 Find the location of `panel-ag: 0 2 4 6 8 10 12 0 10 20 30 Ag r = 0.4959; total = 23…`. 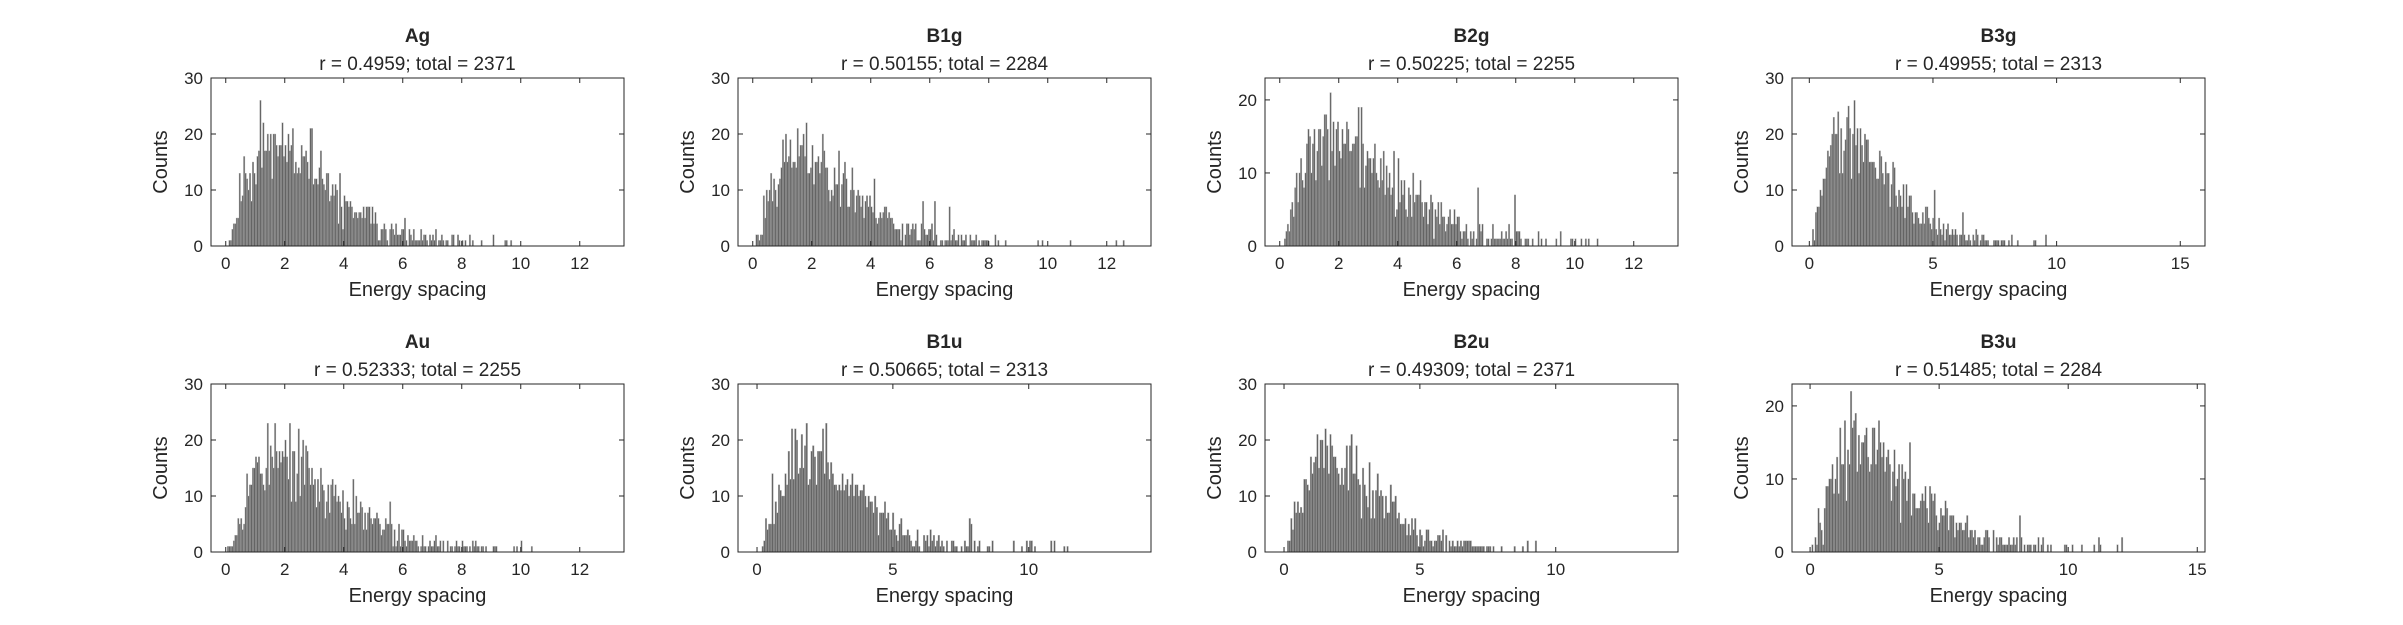

panel-ag: 0 2 4 6 8 10 12 0 10 20 30 Ag r = 0.4959; total = 23… is located at coordinates (387, 163).